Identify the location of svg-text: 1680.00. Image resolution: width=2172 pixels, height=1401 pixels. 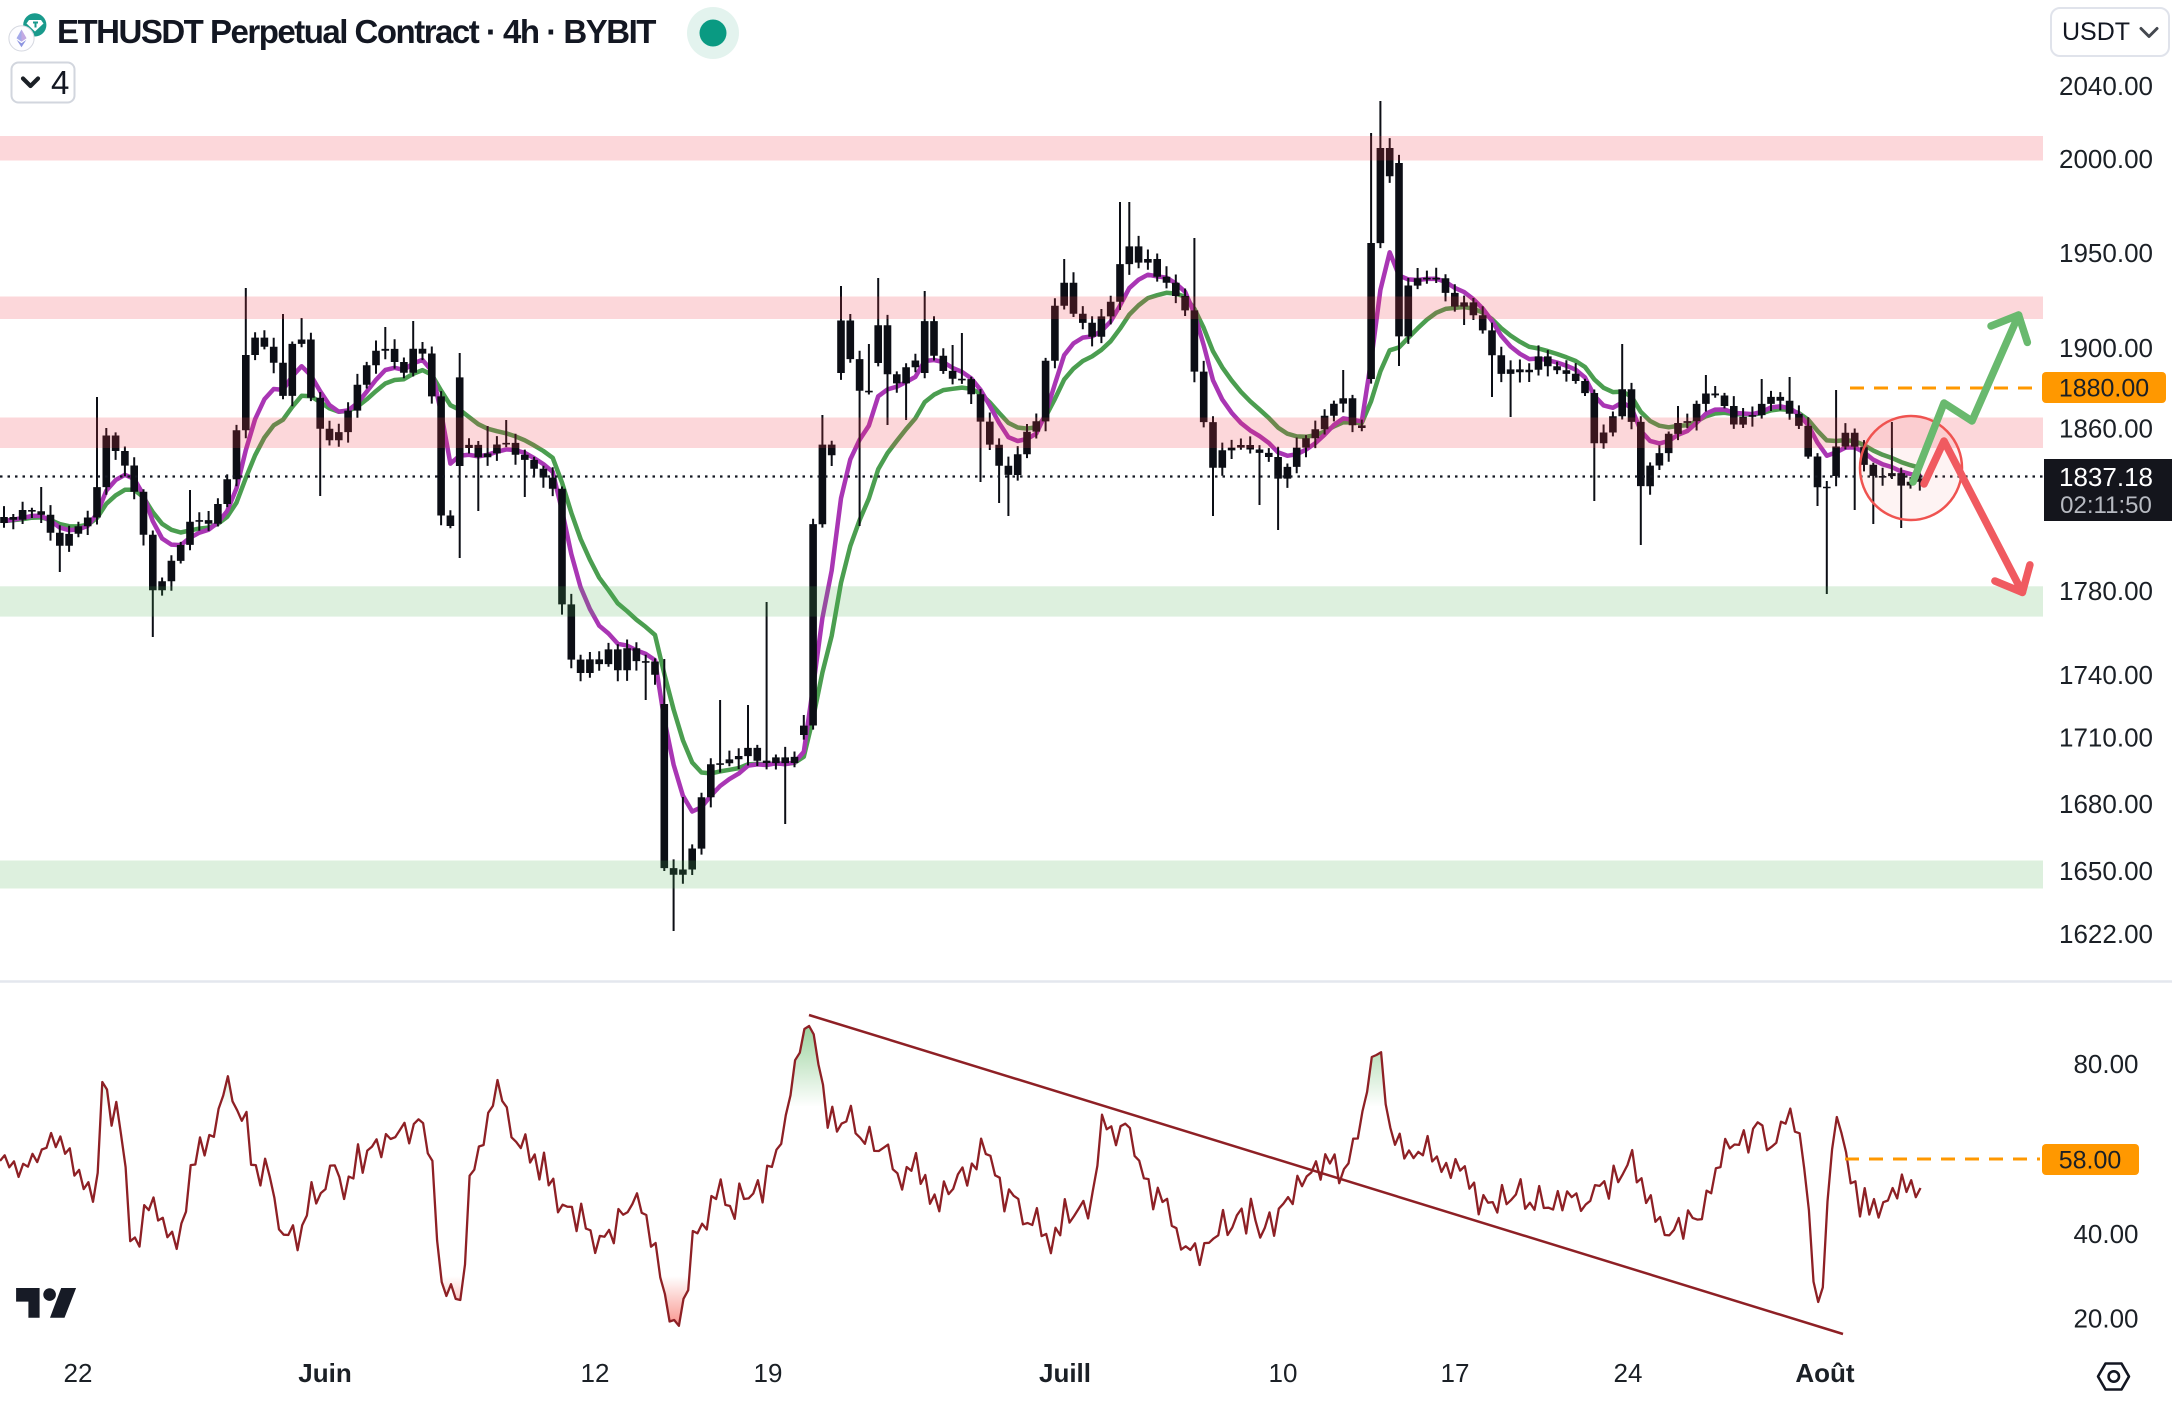
(2106, 804).